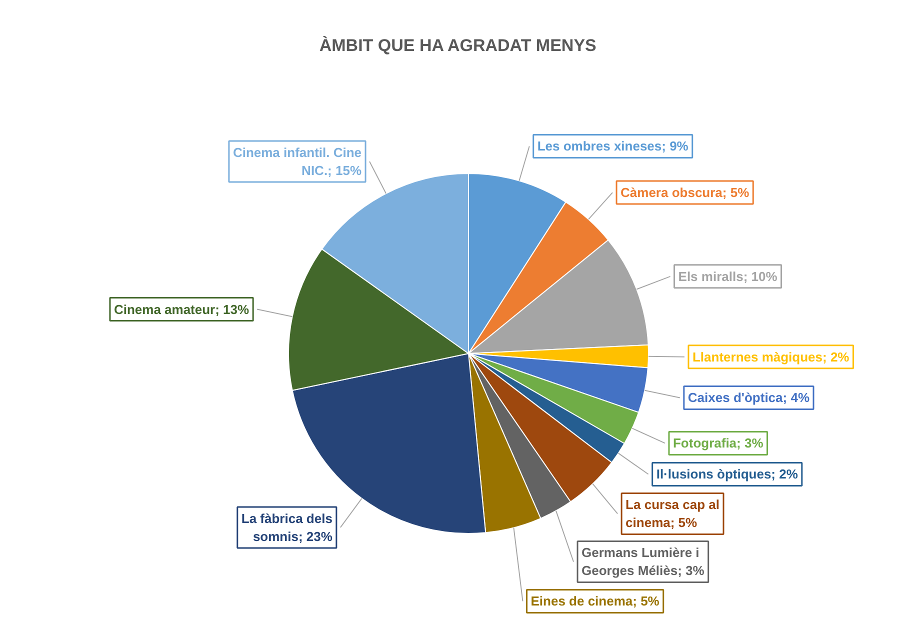 The image size is (916, 625). Describe the element at coordinates (728, 276) in the screenshot. I see `slice-label: Els miralls; 10%` at that location.